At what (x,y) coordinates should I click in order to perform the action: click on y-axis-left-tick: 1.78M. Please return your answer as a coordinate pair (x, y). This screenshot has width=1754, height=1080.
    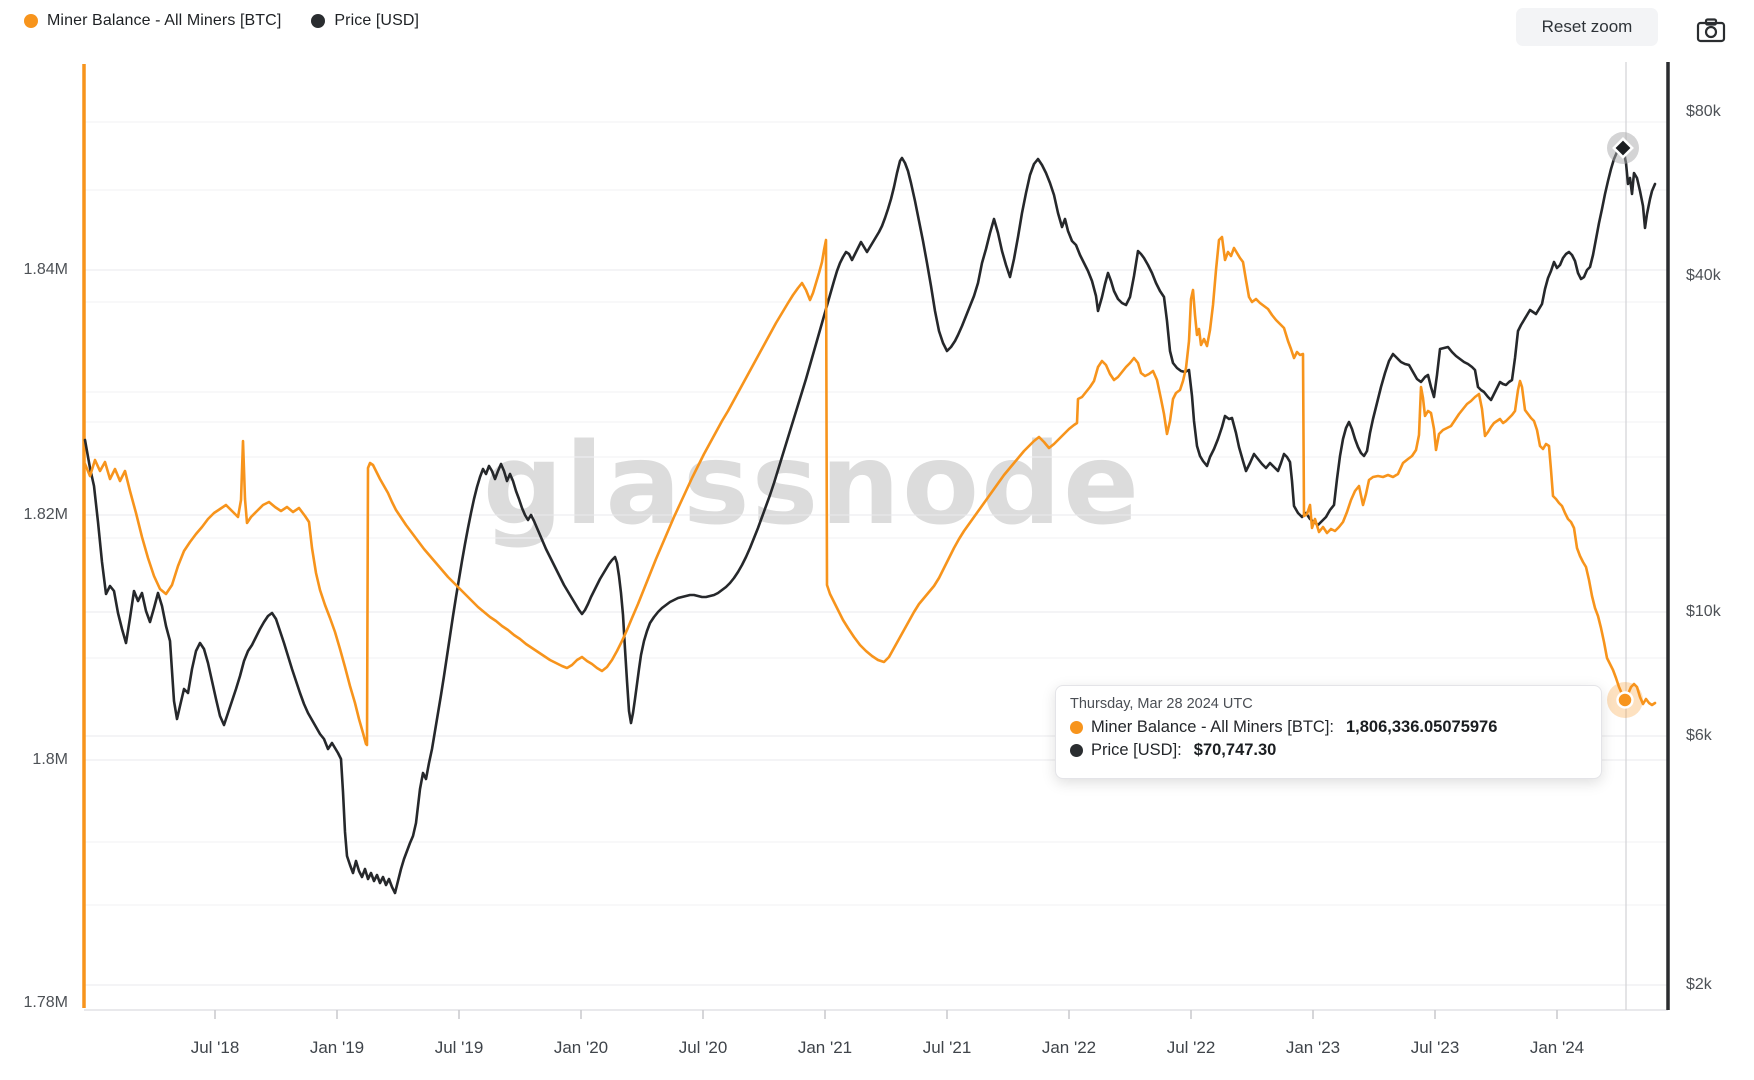
    Looking at the image, I should click on (45, 1002).